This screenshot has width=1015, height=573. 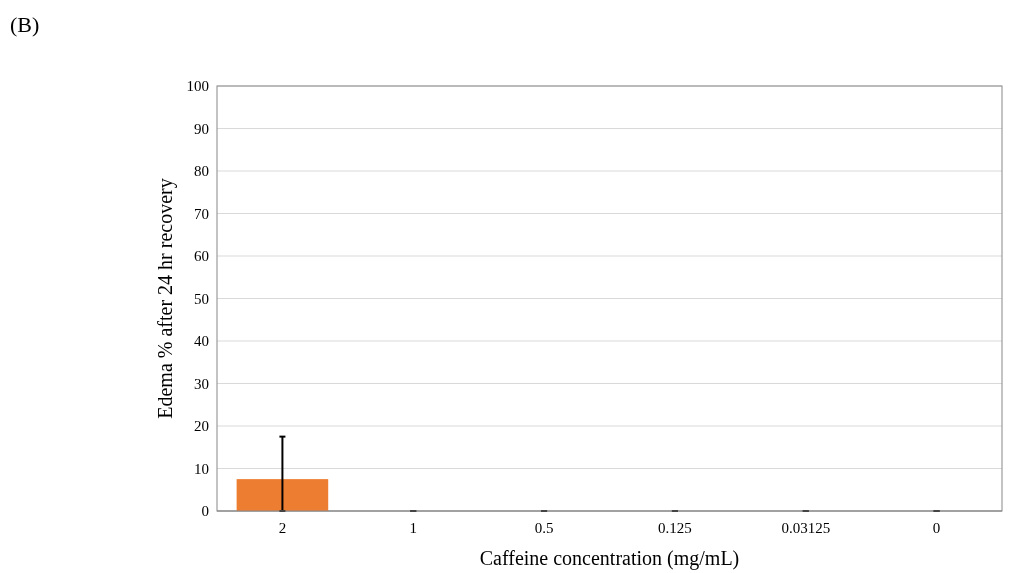 I want to click on text: (B), so click(x=25, y=24).